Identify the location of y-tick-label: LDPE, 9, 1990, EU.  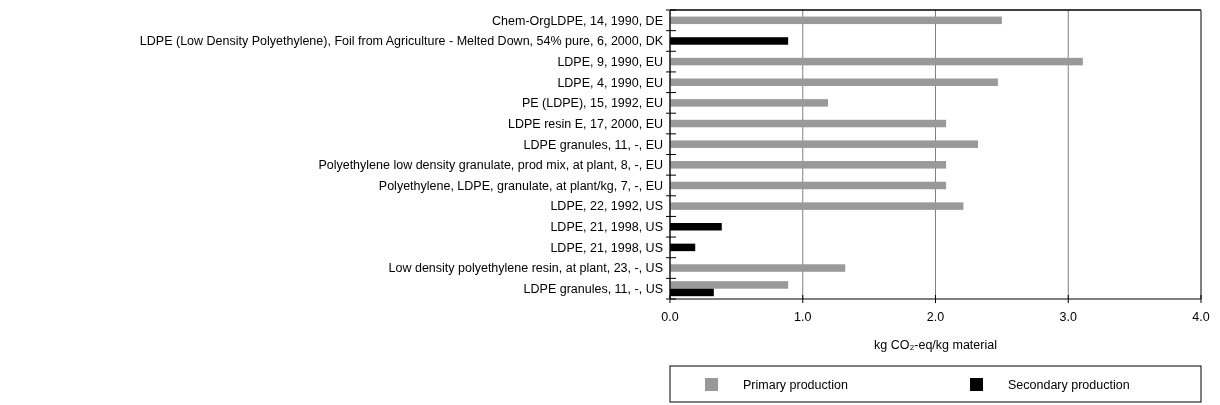
(610, 61).